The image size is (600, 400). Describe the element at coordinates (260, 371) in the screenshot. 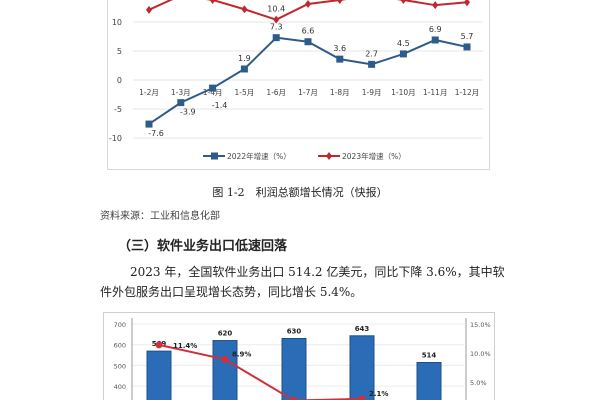

I see `growth-line` at that location.